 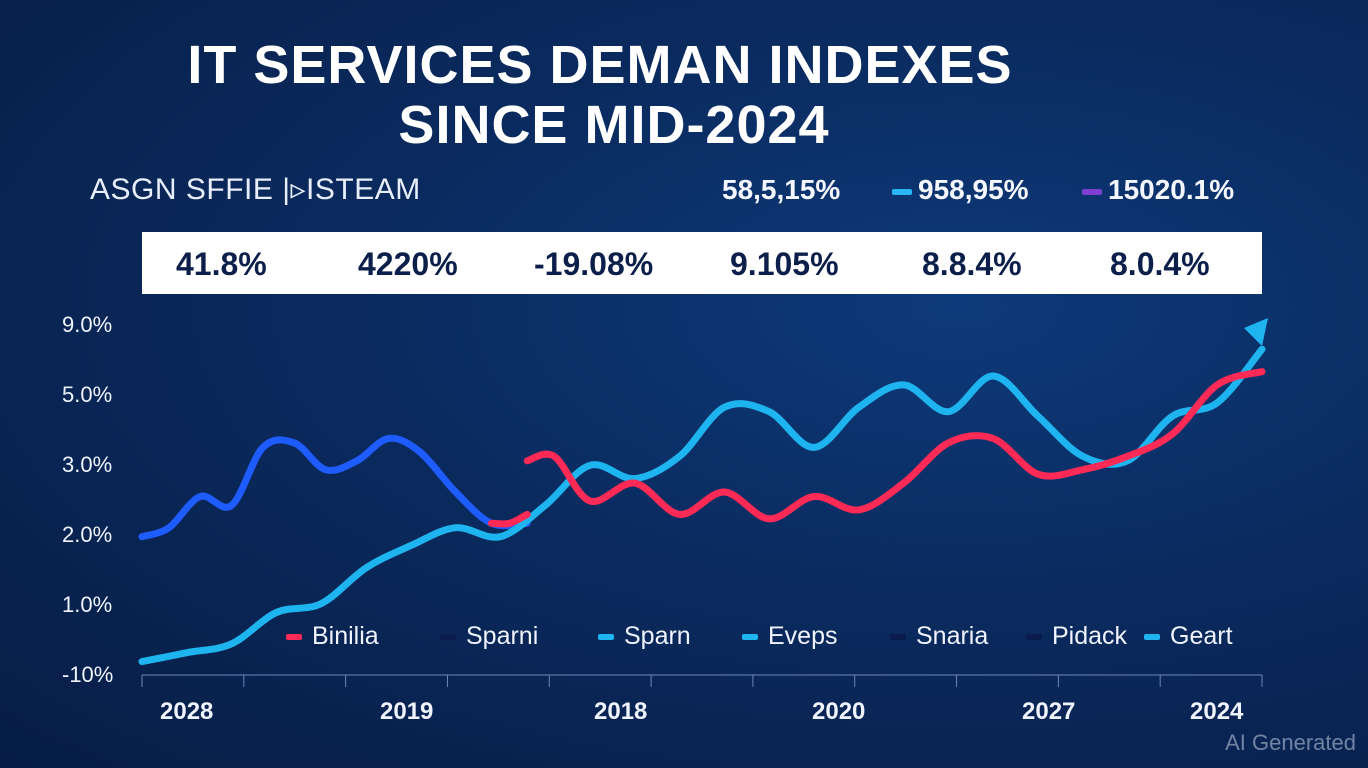 I want to click on x-tick-label: 2020, so click(x=839, y=711).